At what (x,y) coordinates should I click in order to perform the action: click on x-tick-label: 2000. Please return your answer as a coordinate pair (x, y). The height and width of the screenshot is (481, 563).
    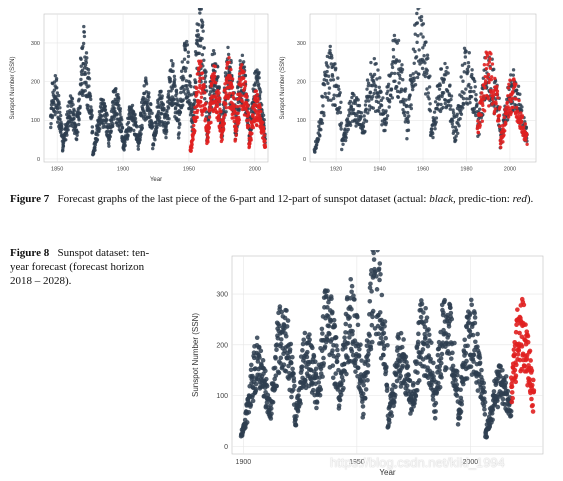
    Looking at the image, I should click on (471, 462).